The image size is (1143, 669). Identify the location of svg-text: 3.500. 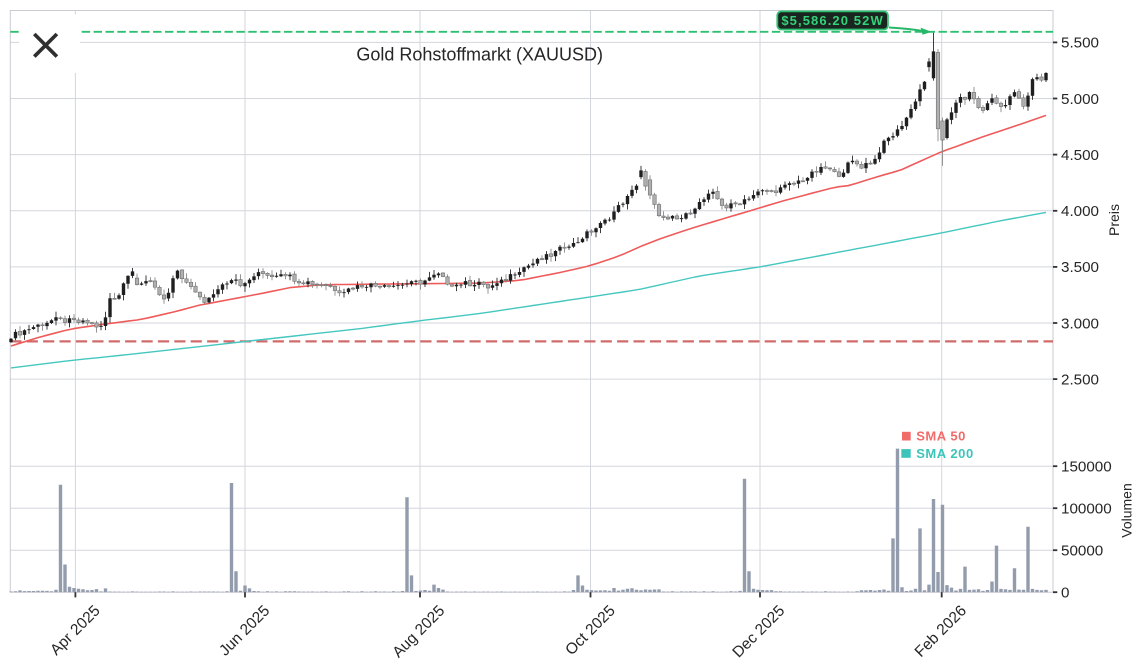
(1080, 267).